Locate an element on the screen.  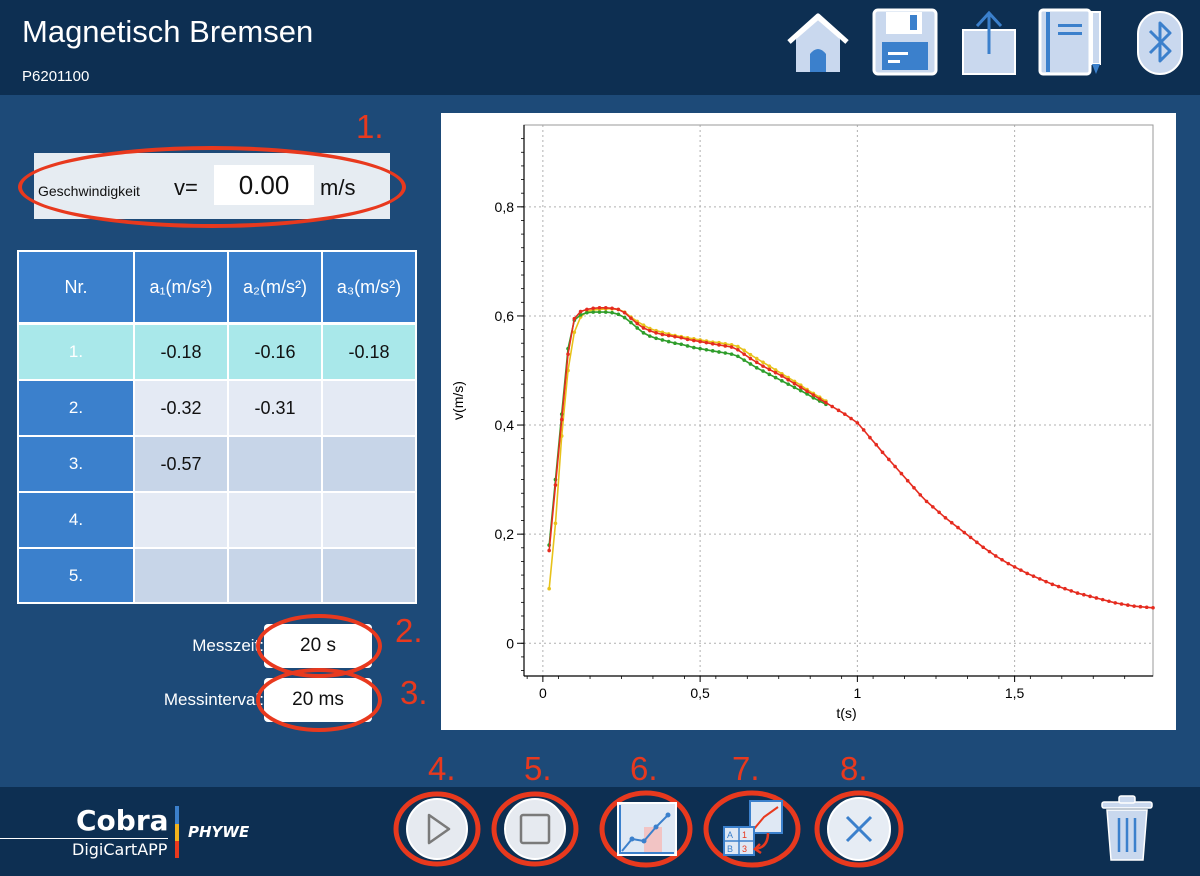
export-icon is located at coordinates (990, 43).